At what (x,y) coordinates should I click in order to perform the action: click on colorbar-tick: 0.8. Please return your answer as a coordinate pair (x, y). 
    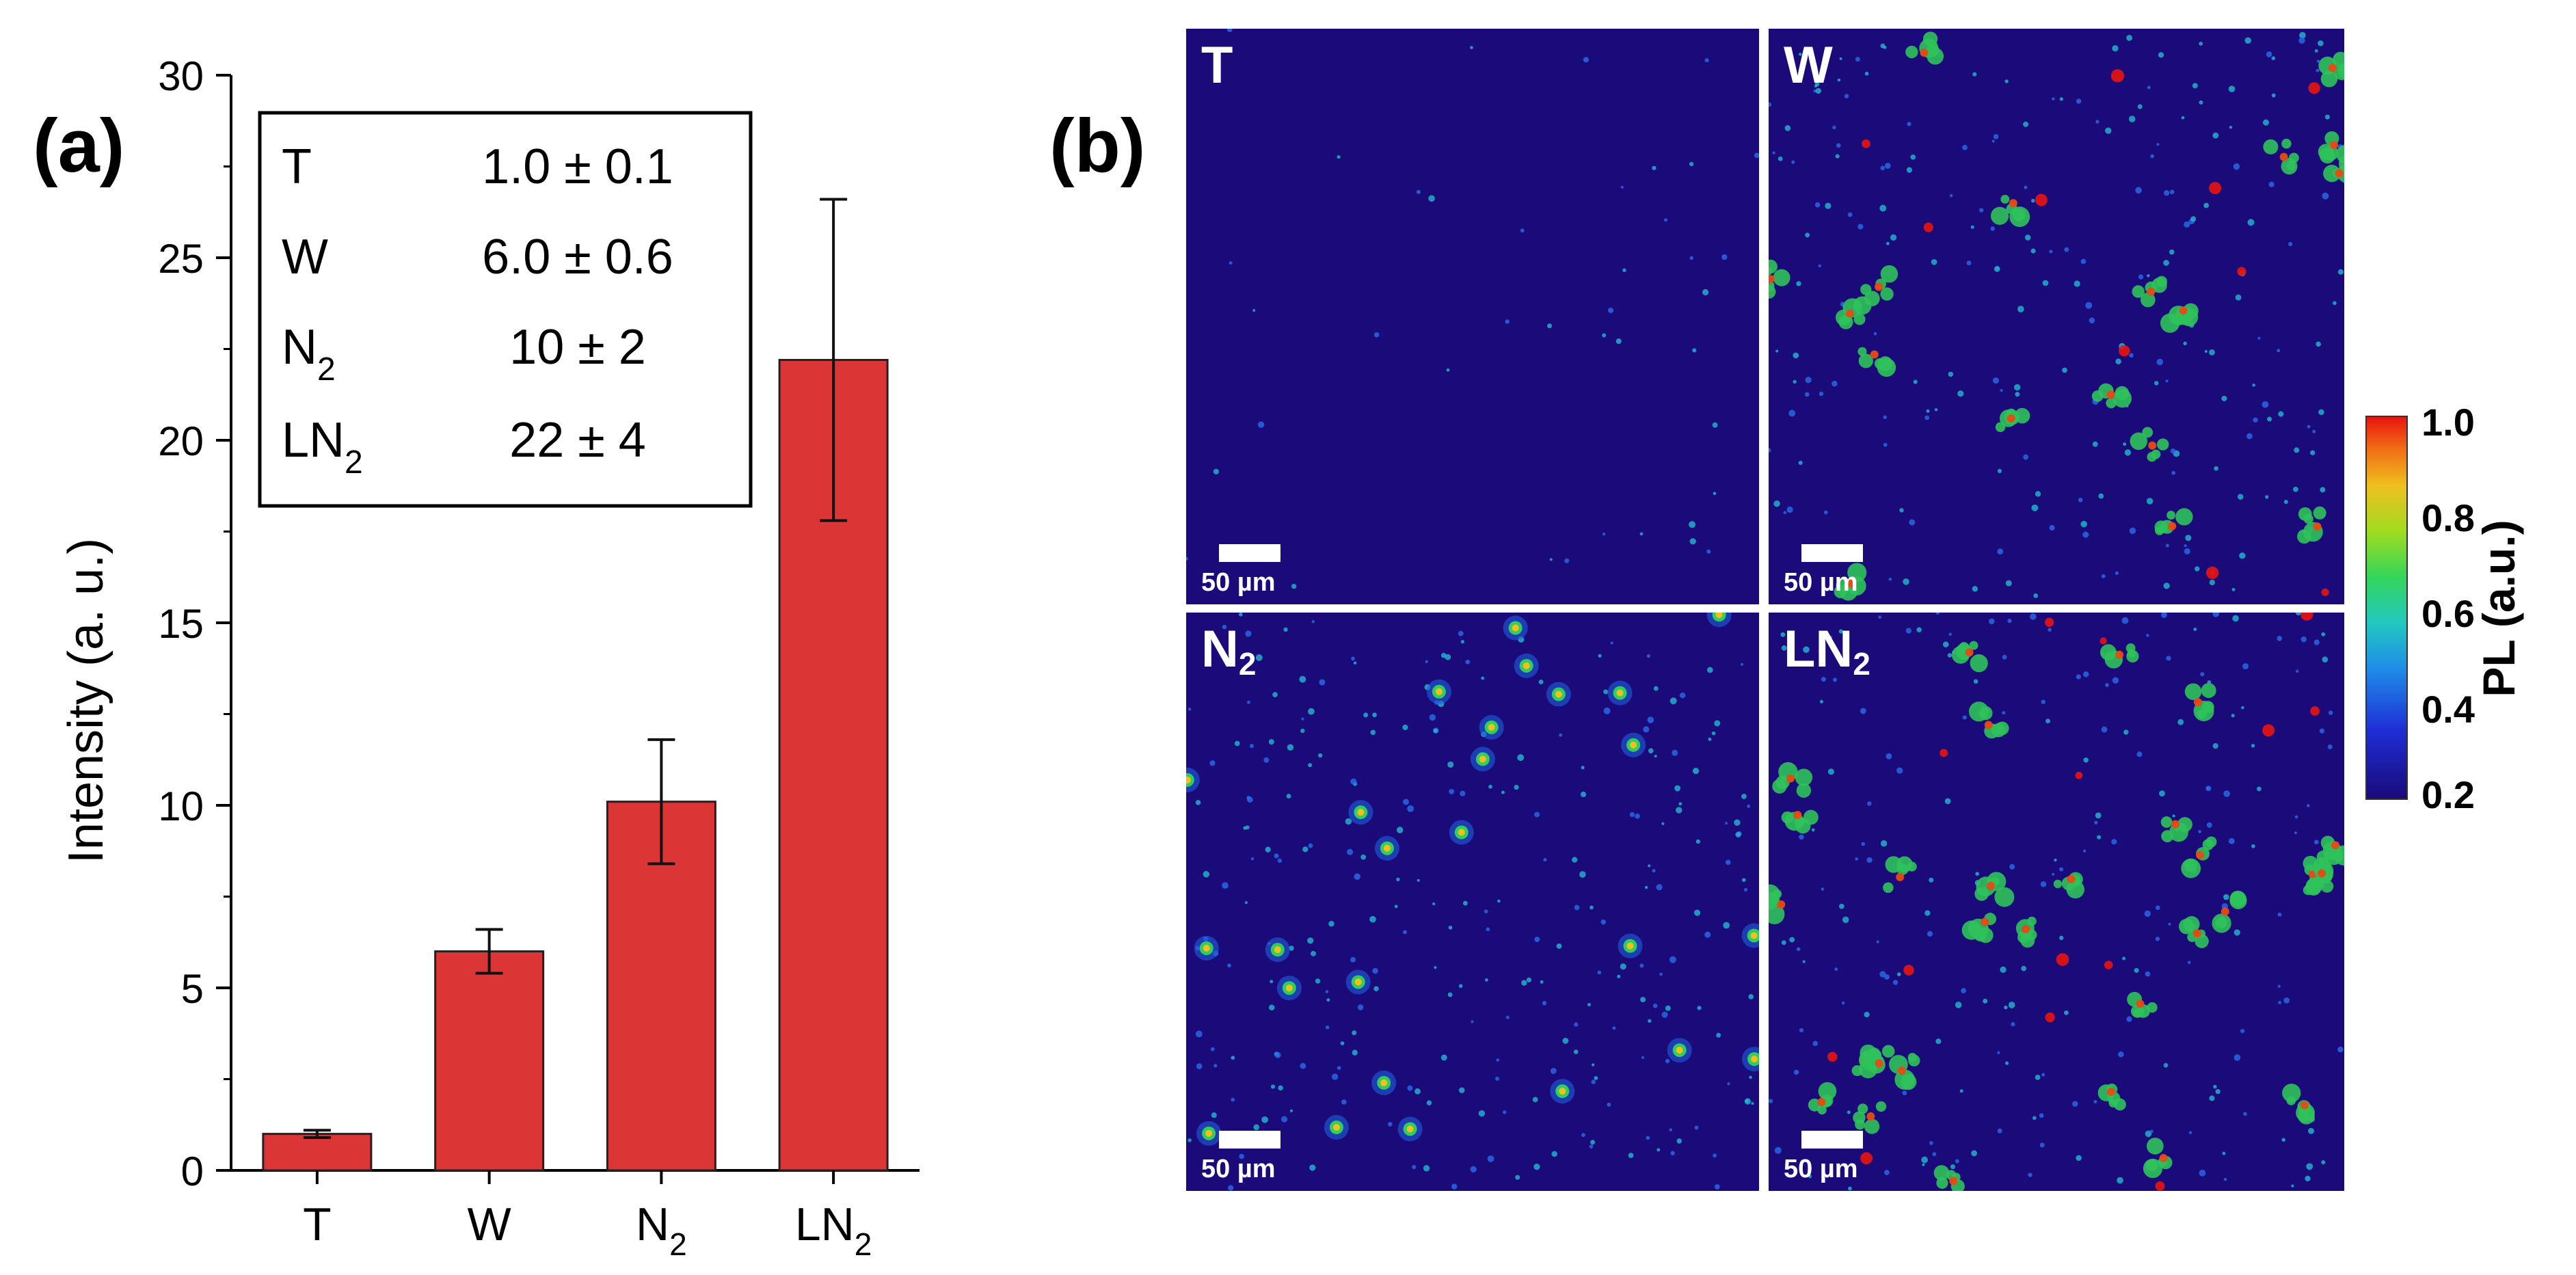
    Looking at the image, I should click on (2448, 517).